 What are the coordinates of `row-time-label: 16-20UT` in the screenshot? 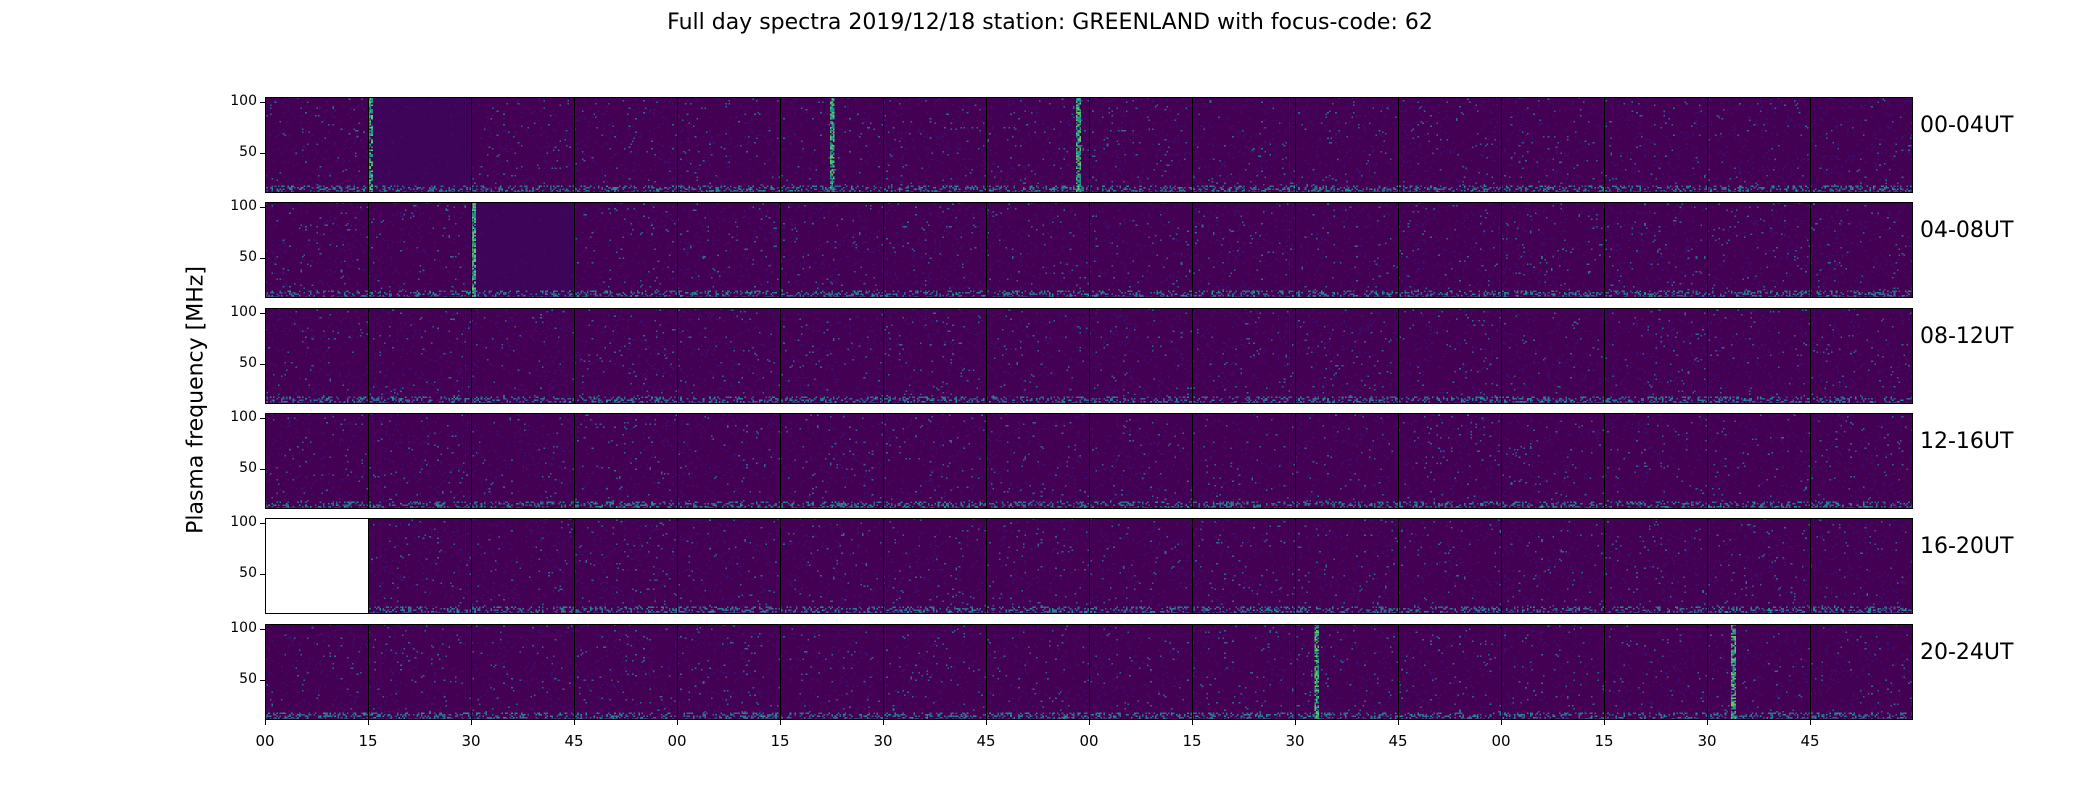 It's located at (1967, 546).